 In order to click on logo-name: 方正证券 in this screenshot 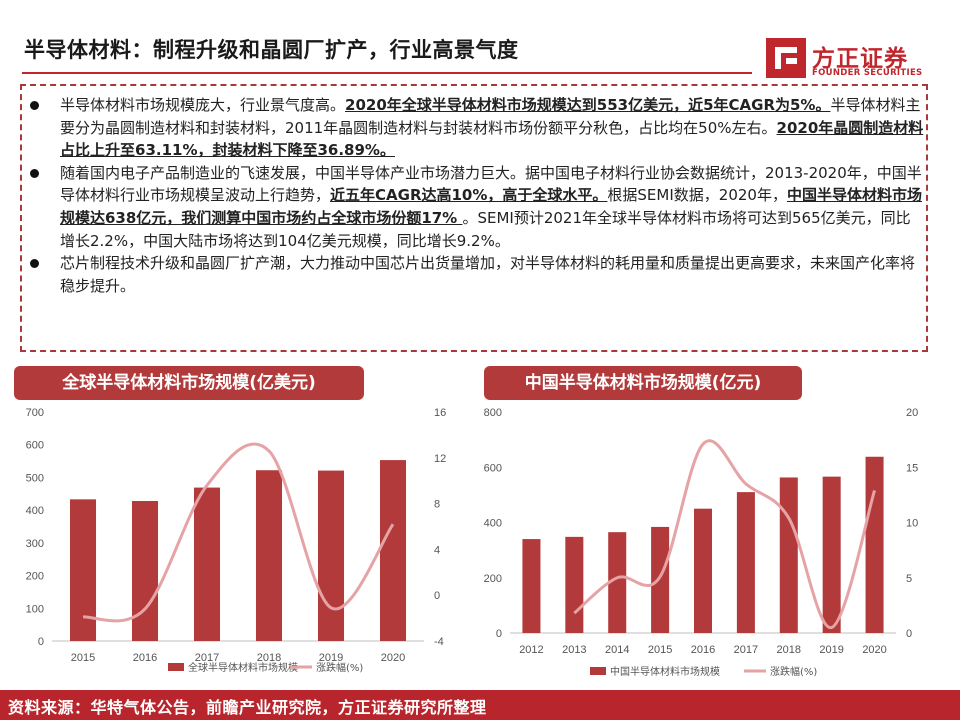, I will do `click(860, 59)`.